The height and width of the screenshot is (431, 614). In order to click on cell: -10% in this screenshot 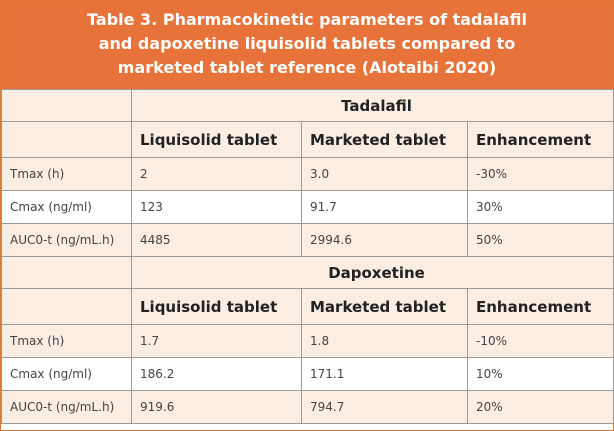, I will do `click(540, 341)`.